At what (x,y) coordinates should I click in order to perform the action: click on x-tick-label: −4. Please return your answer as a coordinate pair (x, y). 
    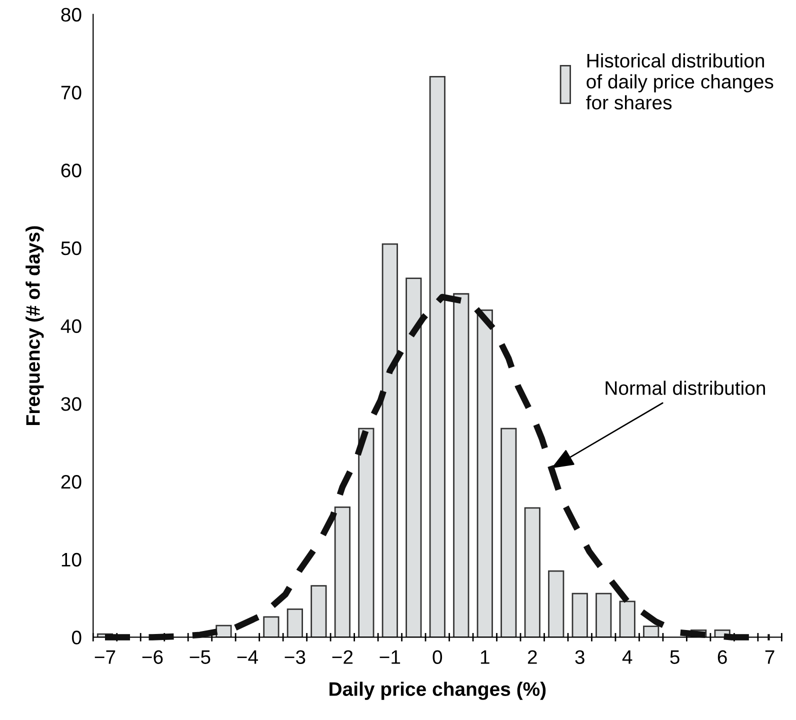
    Looking at the image, I should click on (247, 657).